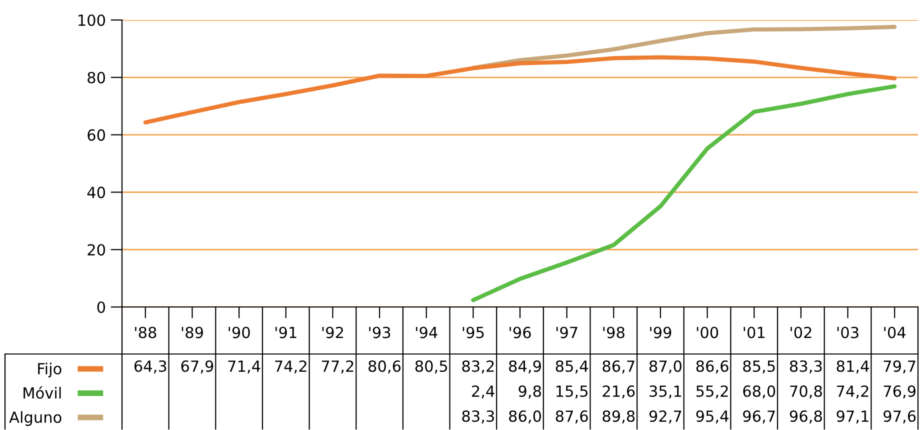 The image size is (923, 430). What do you see at coordinates (759, 367) in the screenshot?
I see `data-label: 85,5` at bounding box center [759, 367].